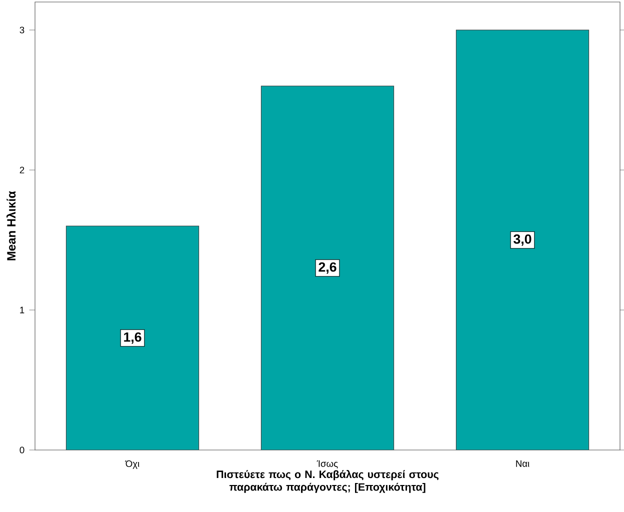 The height and width of the screenshot is (512, 624). What do you see at coordinates (523, 463) in the screenshot?
I see `x-tick-label: Ναι` at bounding box center [523, 463].